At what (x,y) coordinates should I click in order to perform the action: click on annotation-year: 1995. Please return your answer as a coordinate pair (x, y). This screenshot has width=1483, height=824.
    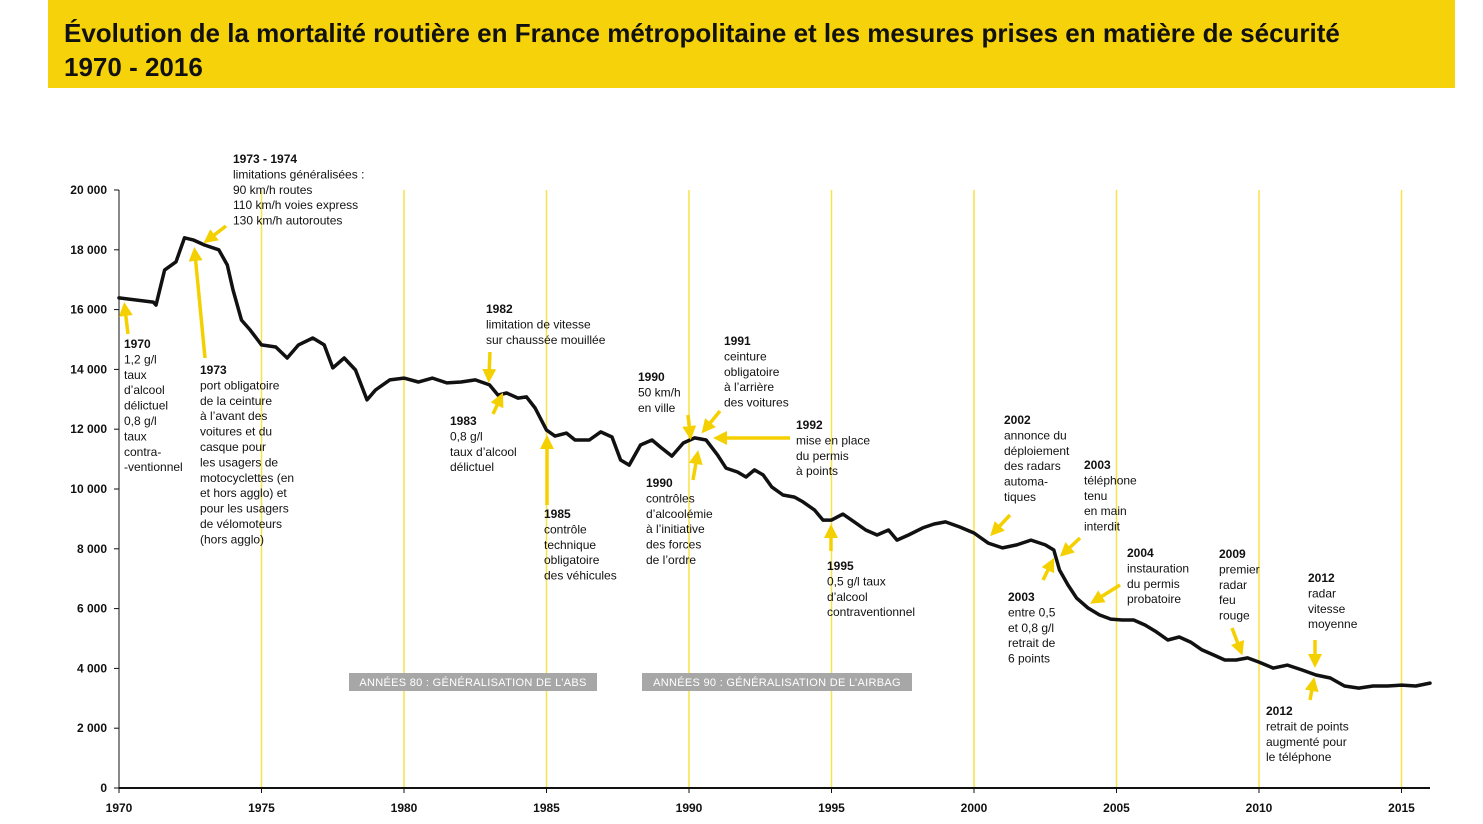
    Looking at the image, I should click on (840, 566).